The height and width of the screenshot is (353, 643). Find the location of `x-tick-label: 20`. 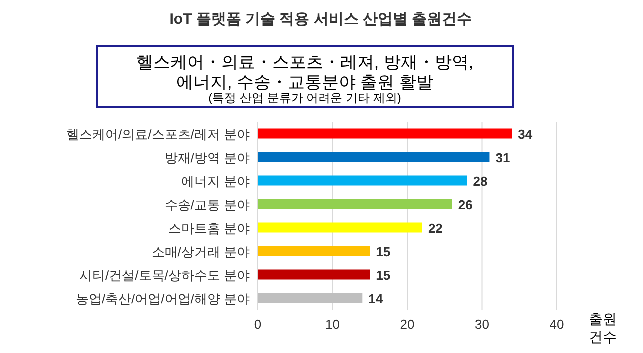

x-tick-label: 20 is located at coordinates (407, 324).